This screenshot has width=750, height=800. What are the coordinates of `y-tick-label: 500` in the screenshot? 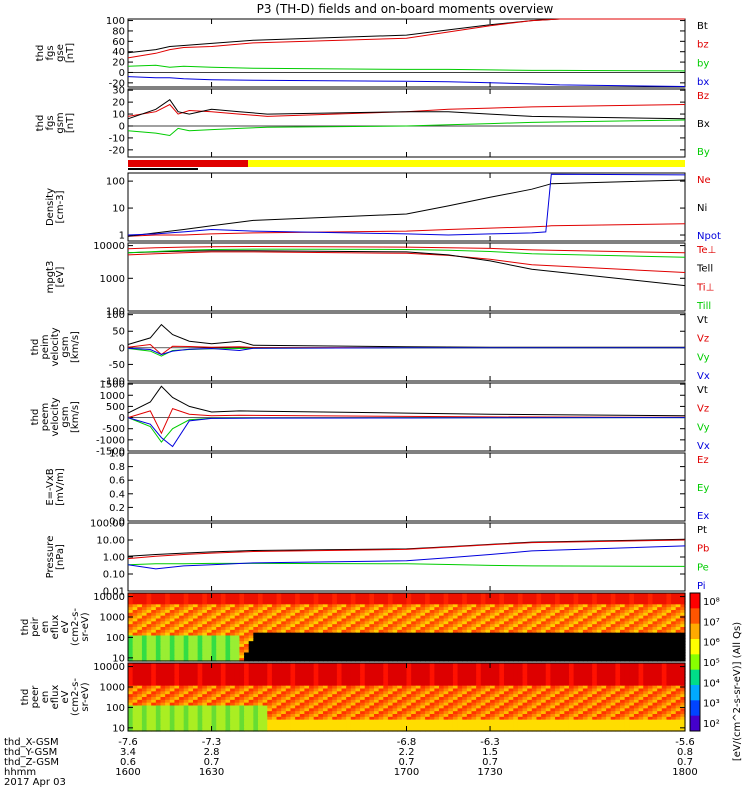 It's located at (115, 407).